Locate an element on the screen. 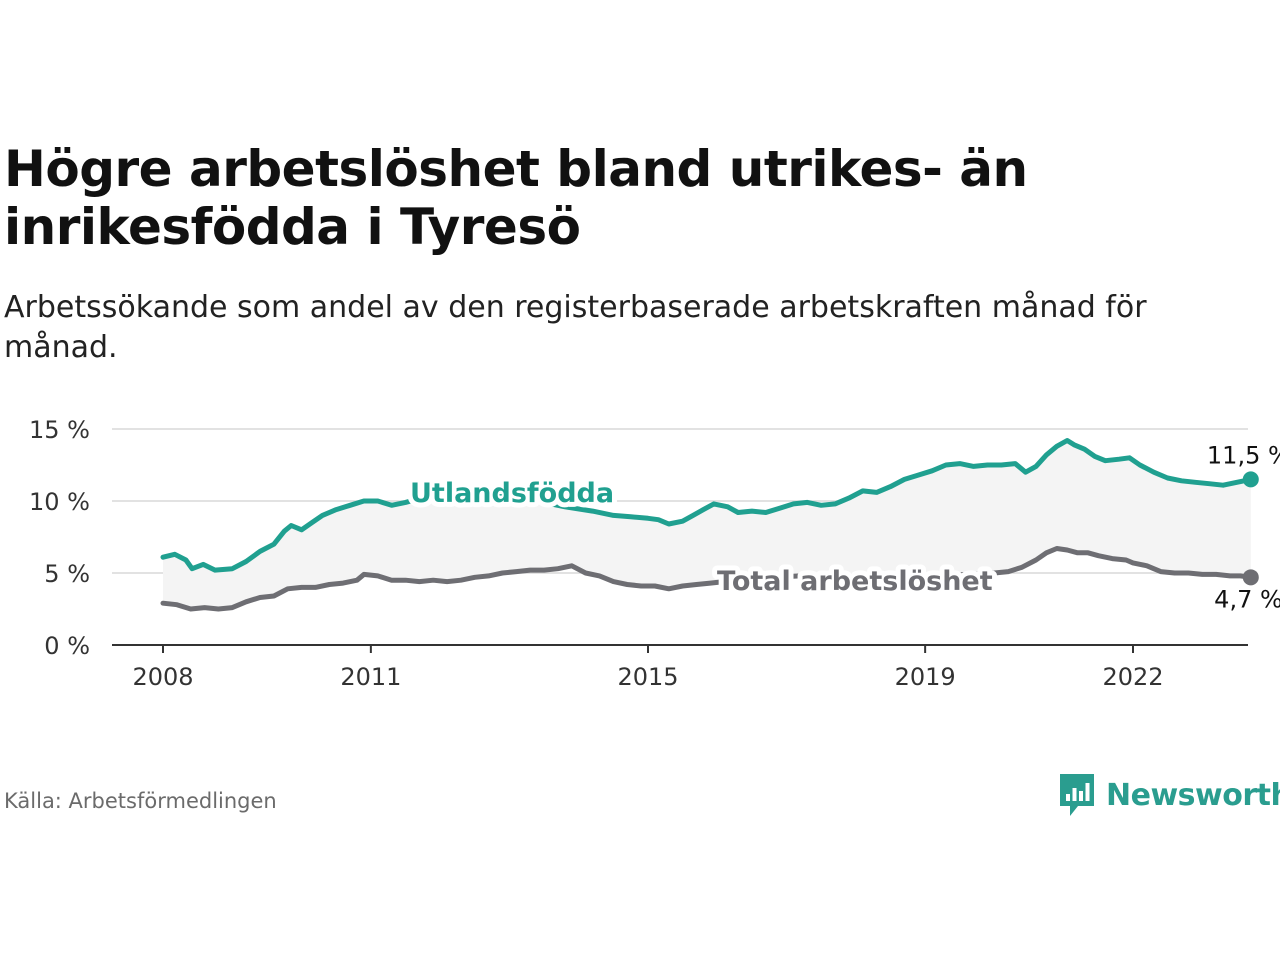  x-tick-label: 2022 is located at coordinates (1132, 677).